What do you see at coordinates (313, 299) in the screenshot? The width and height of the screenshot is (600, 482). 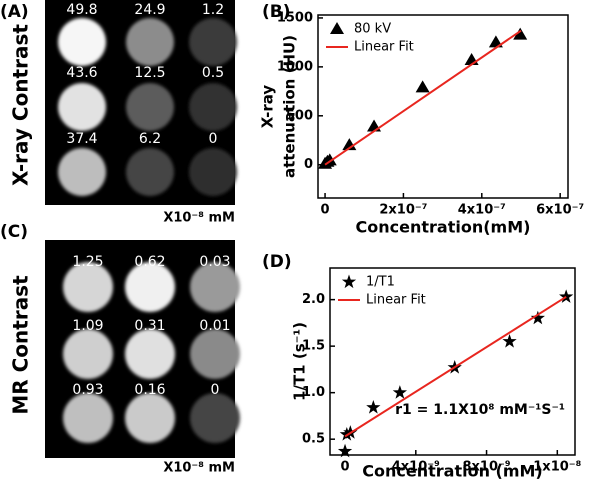 I see `y-tick-label: 2.0` at bounding box center [313, 299].